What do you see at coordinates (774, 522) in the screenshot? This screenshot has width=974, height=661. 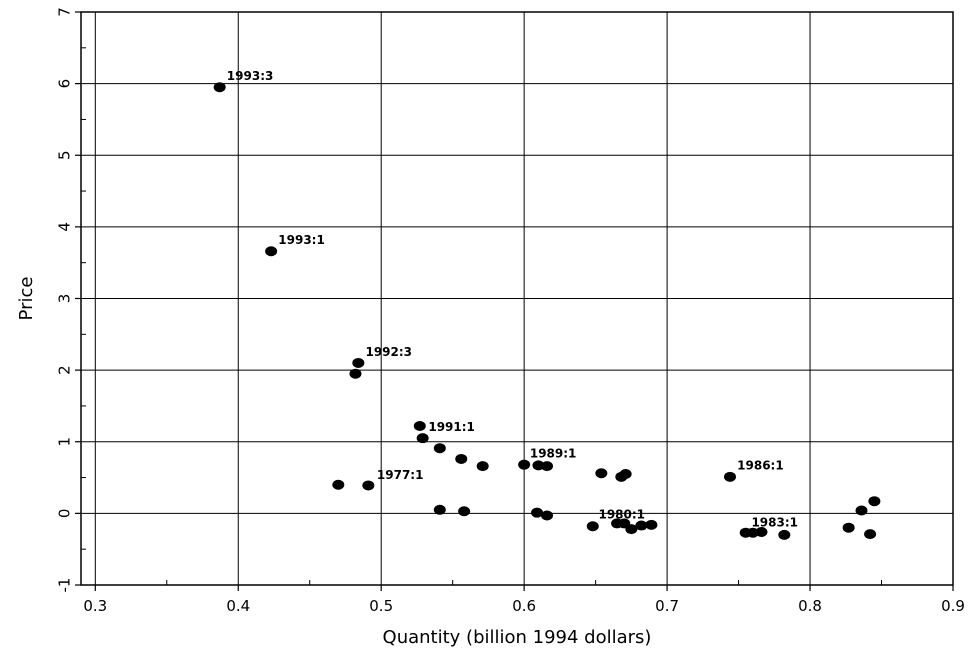 I see `point-annotation: 1983:1` at bounding box center [774, 522].